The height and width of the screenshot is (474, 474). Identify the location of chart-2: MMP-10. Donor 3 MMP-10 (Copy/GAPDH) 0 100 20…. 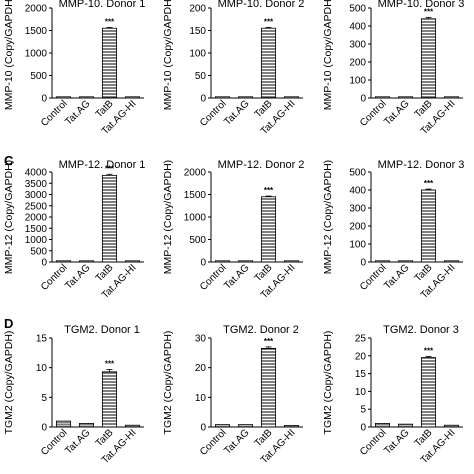
(393, 68).